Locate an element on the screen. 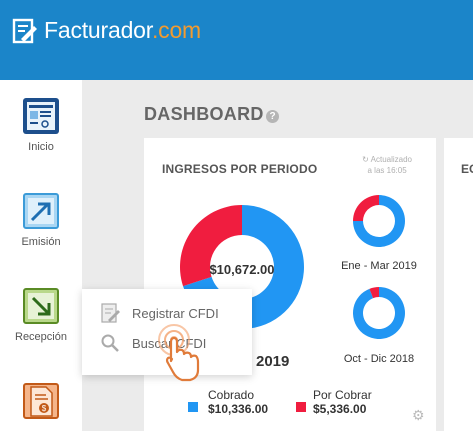 Image resolution: width=473 pixels, height=431 pixels. sidebar-item-recepcion: Recepción is located at coordinates (41, 315).